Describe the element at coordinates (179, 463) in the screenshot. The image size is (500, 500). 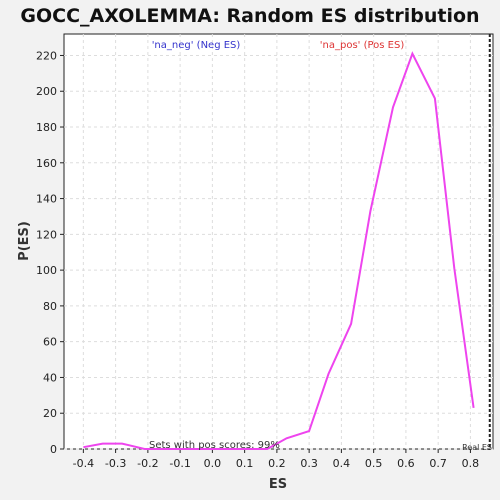
I see `x-tick-label: -0.1` at that location.